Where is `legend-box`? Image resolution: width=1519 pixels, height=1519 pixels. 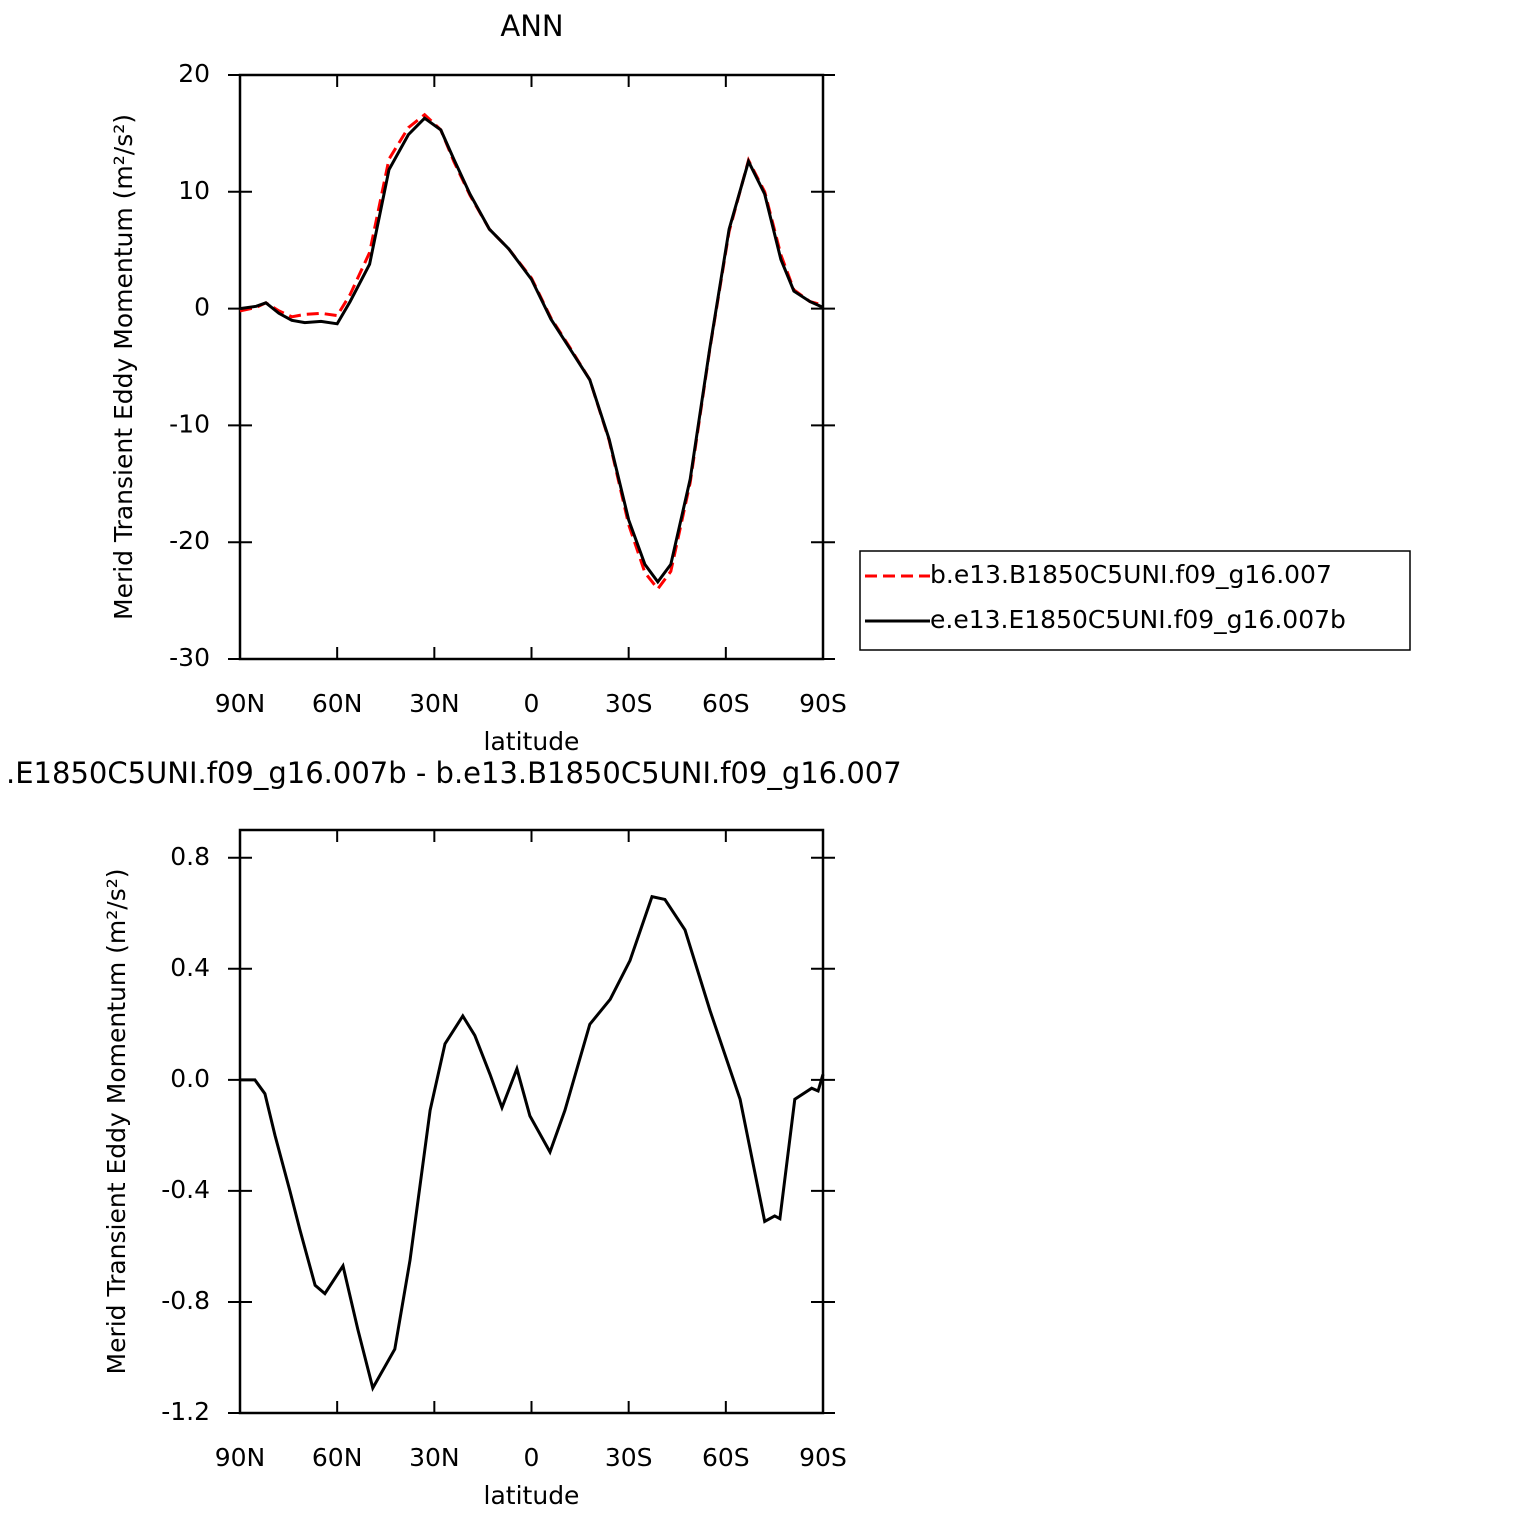
legend-box is located at coordinates (1135, 600).